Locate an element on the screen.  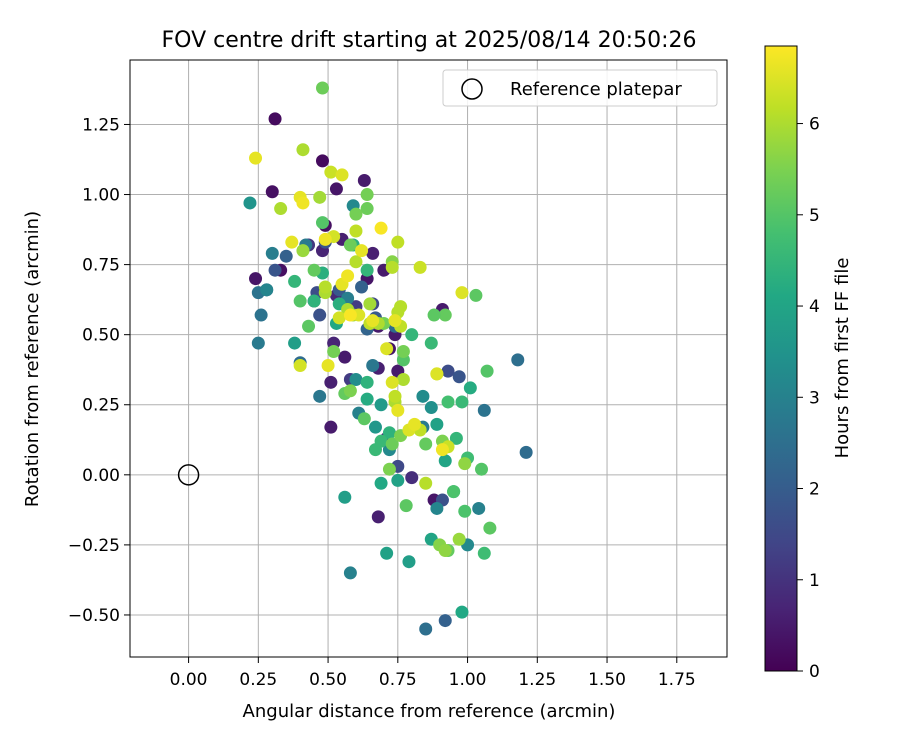
x-tick-label: 1.25 is located at coordinates (537, 680).